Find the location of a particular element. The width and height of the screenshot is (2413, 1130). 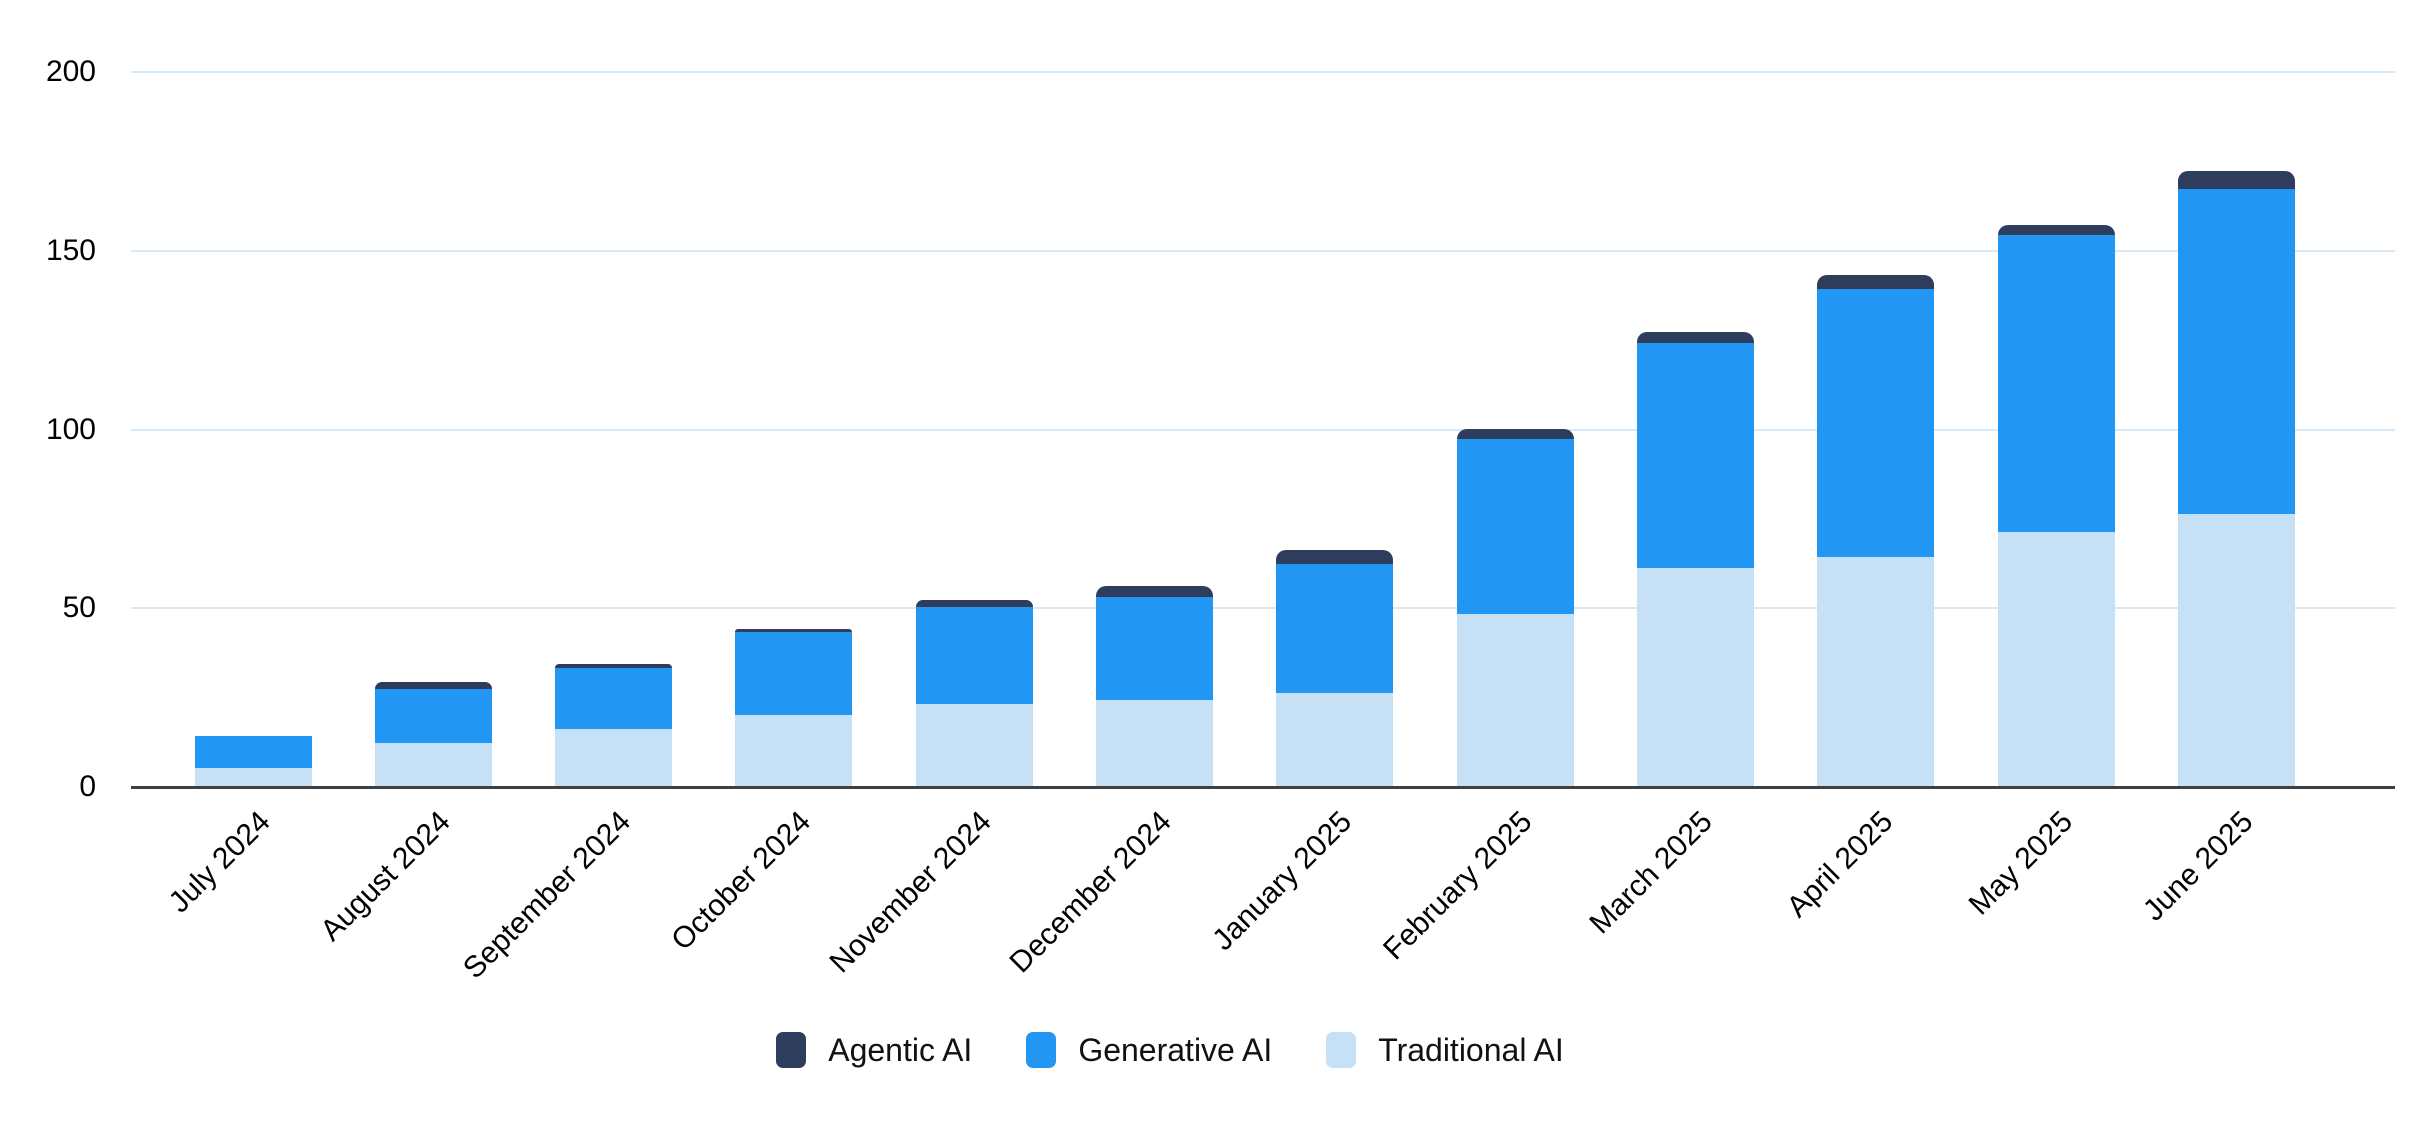

bar-october-2024 is located at coordinates (794, 707).